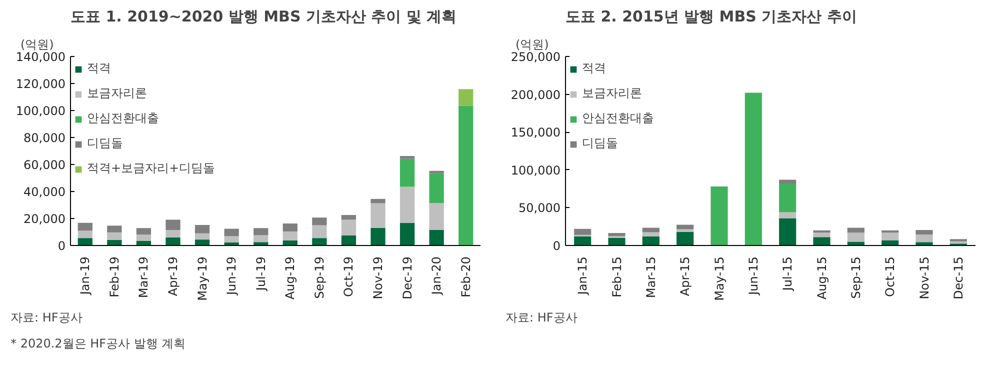  What do you see at coordinates (45, 219) in the screenshot?
I see `y-tick-label: 20,000` at bounding box center [45, 219].